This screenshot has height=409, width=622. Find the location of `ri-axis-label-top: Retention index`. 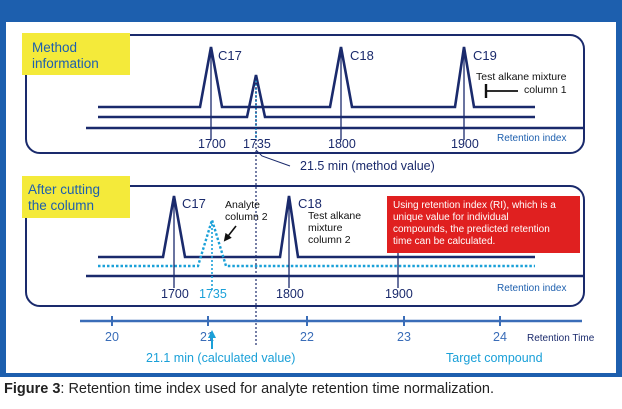

ri-axis-label-top: Retention index is located at coordinates (532, 138).